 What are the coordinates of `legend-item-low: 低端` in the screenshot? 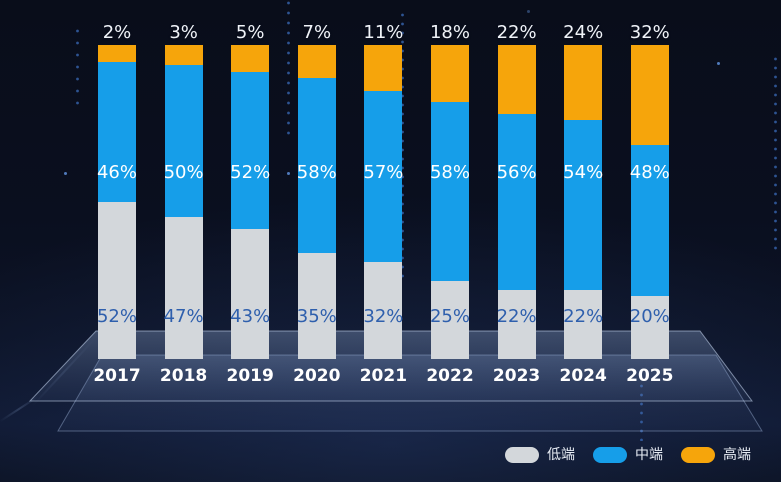 It's located at (540, 455).